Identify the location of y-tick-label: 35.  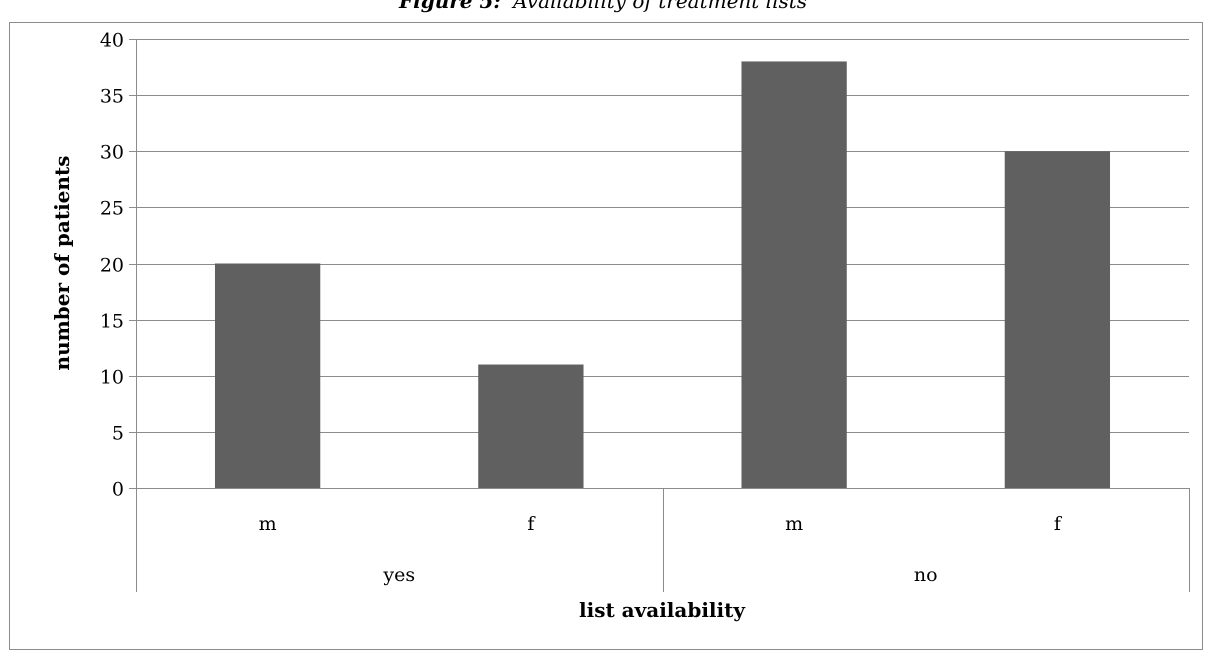
(112, 97).